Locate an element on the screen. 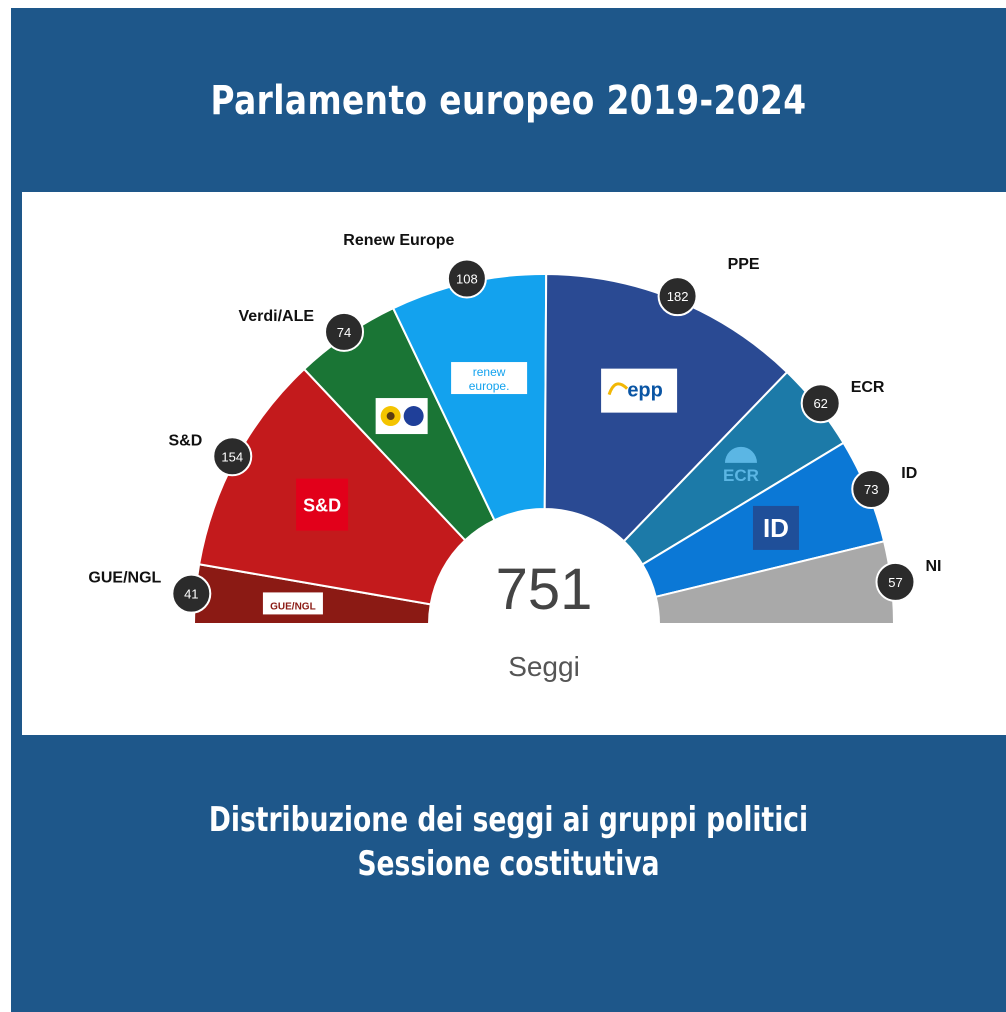  value-badge-verdi-ale is located at coordinates (344, 331).